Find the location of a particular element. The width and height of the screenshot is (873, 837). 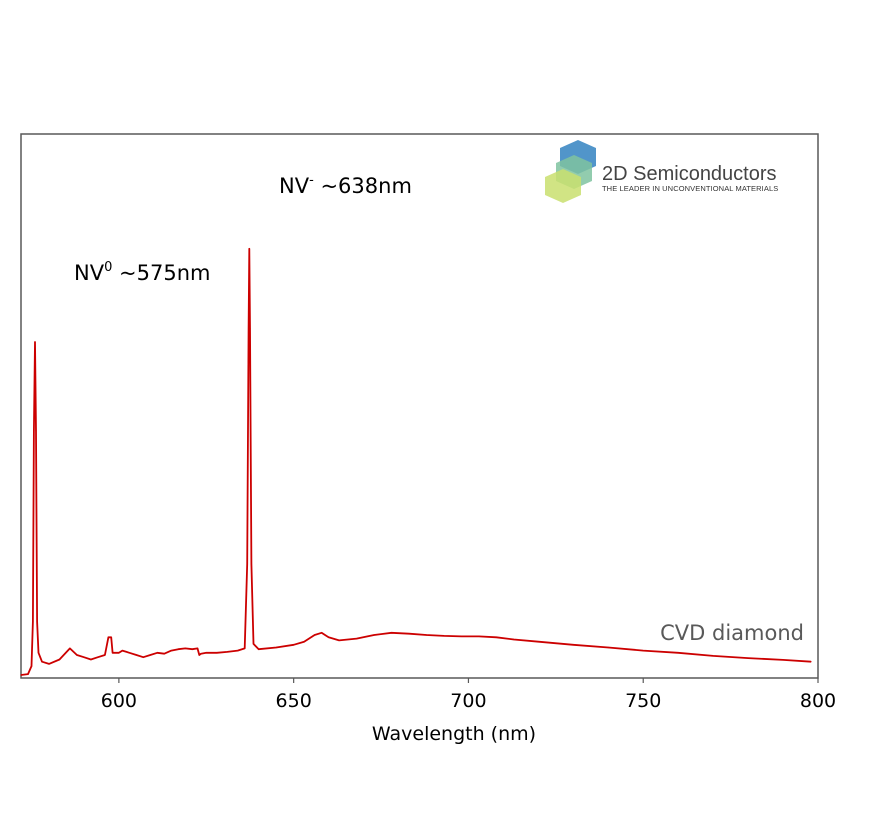

annotation-nv0: NV0 ~575nm is located at coordinates (142, 272).